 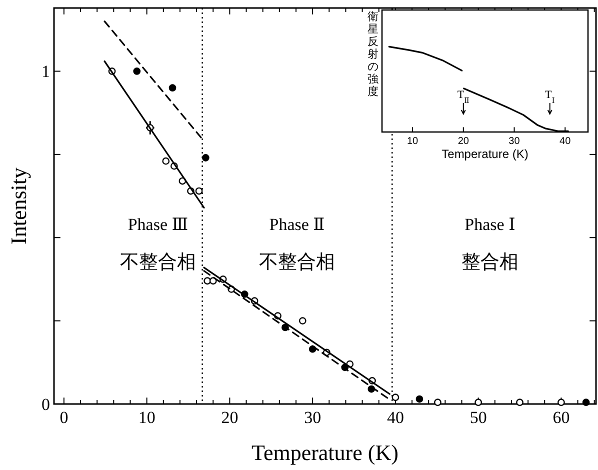 I want to click on y-axis-title: Intensity, so click(x=18, y=206).